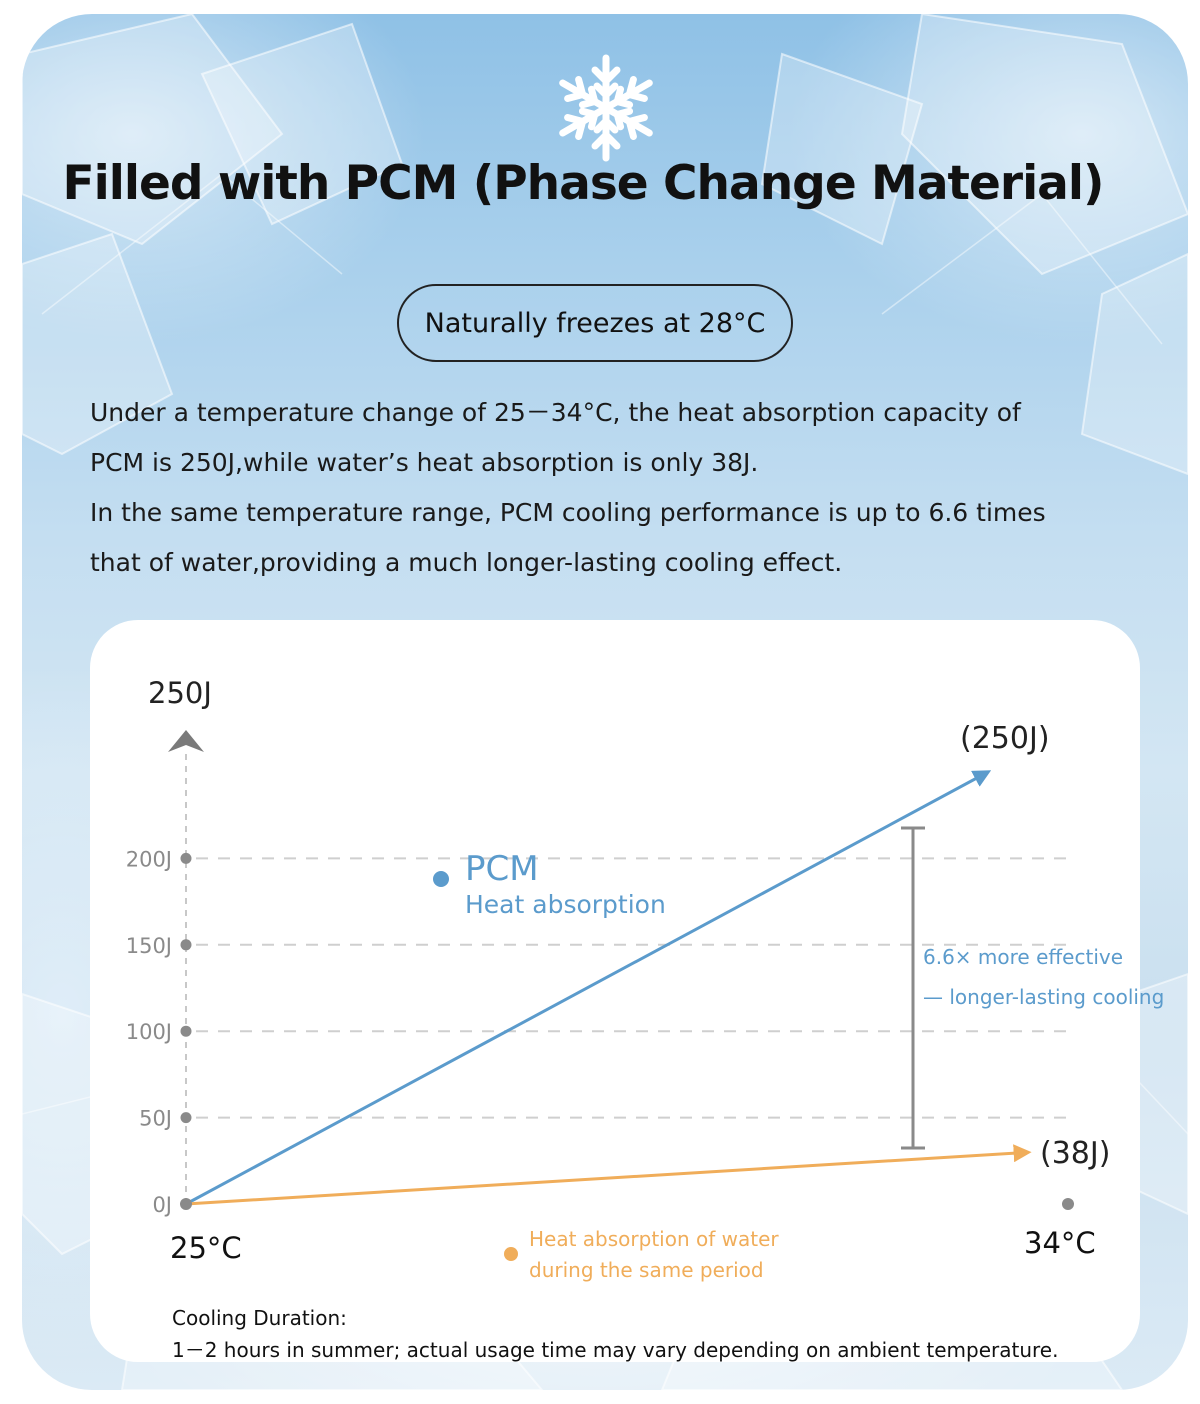 The width and height of the screenshot is (1200, 1404). What do you see at coordinates (1060, 1243) in the screenshot?
I see `x-label-end: 34°C` at bounding box center [1060, 1243].